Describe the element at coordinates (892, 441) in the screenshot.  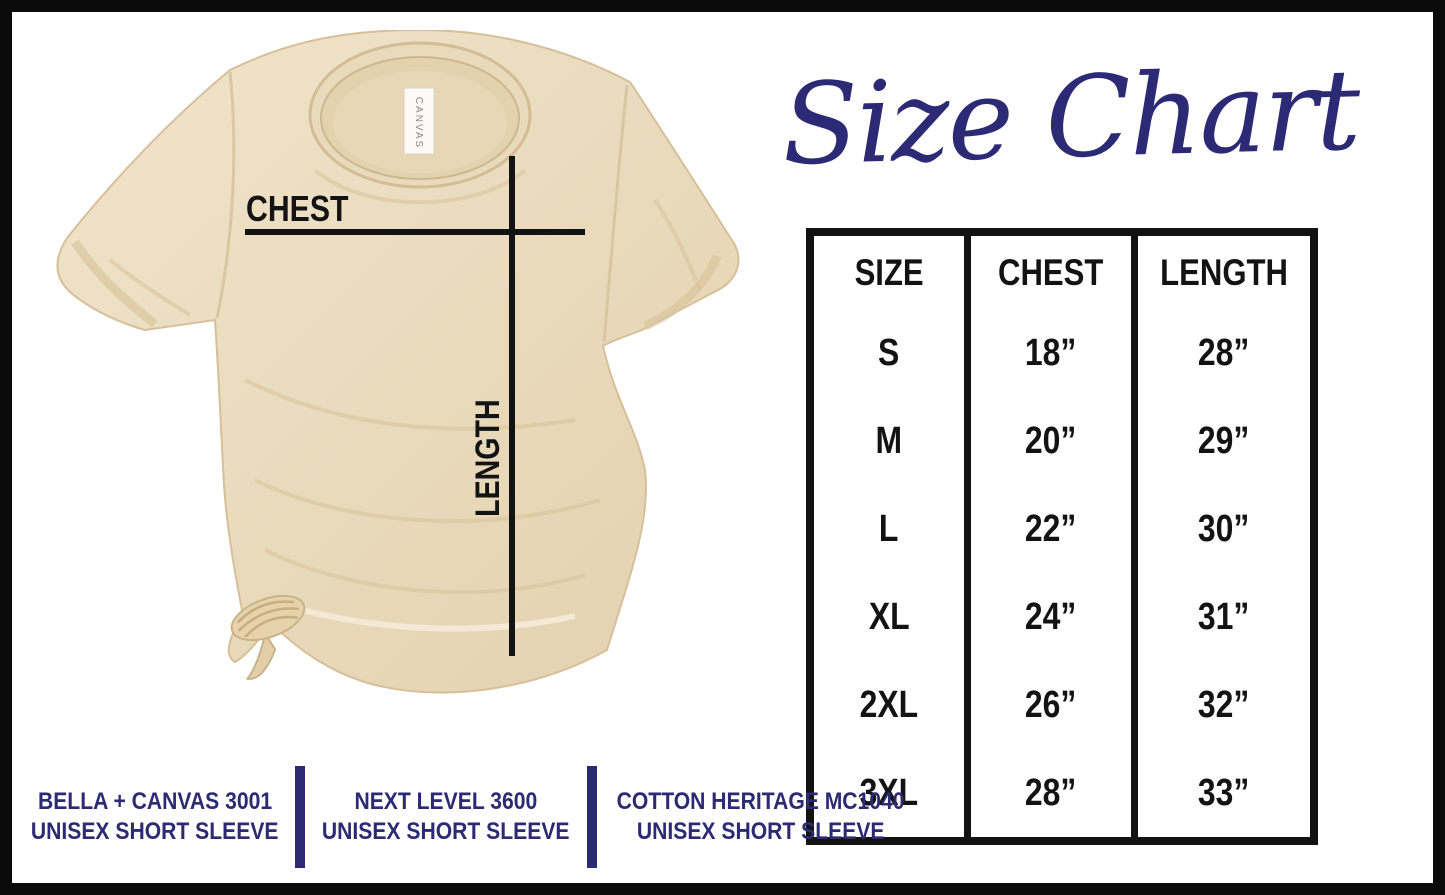
I see `size-cell-m: M` at that location.